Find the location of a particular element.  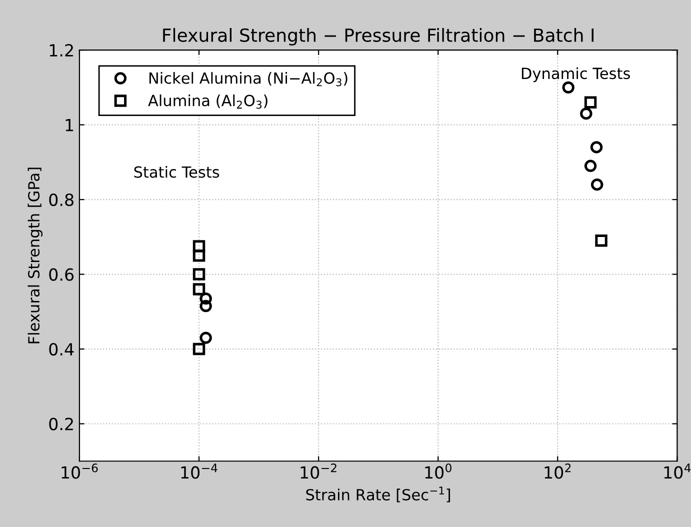

x-axis-title: Strain Rate [Sec$^{−1}$] is located at coordinates (378, 494).